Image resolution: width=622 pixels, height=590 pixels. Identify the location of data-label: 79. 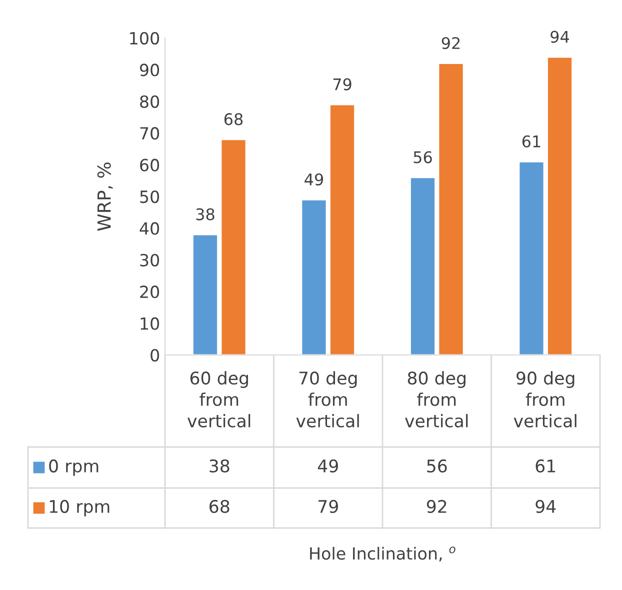
(328, 507).